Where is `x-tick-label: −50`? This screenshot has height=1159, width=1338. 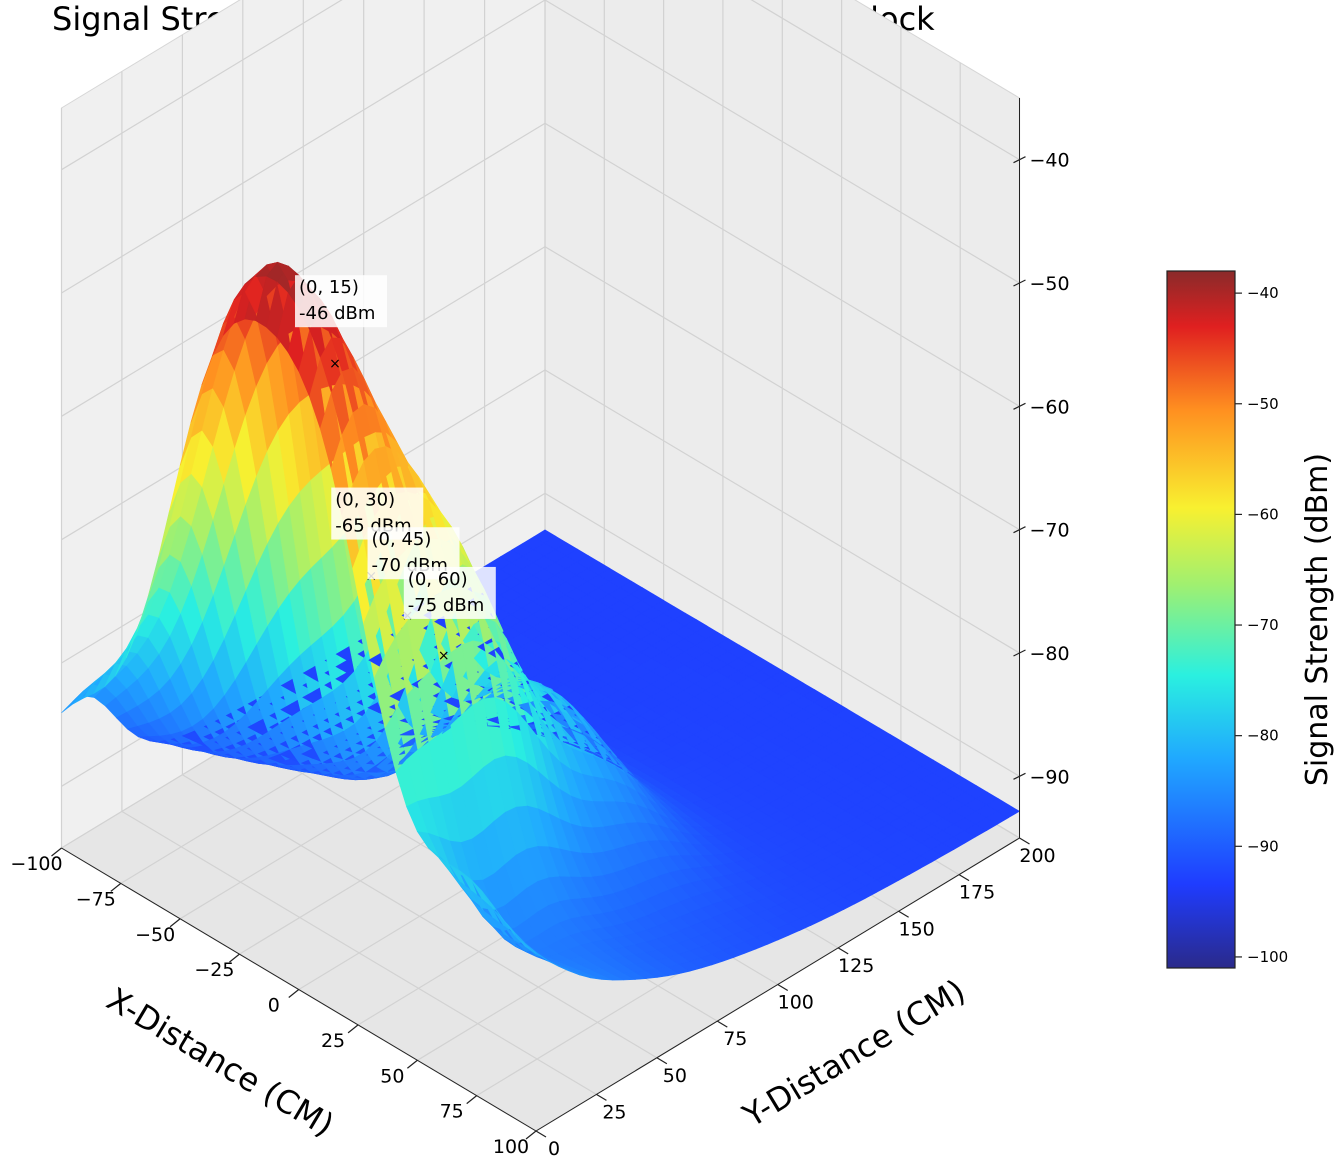
x-tick-label: −50 is located at coordinates (155, 935).